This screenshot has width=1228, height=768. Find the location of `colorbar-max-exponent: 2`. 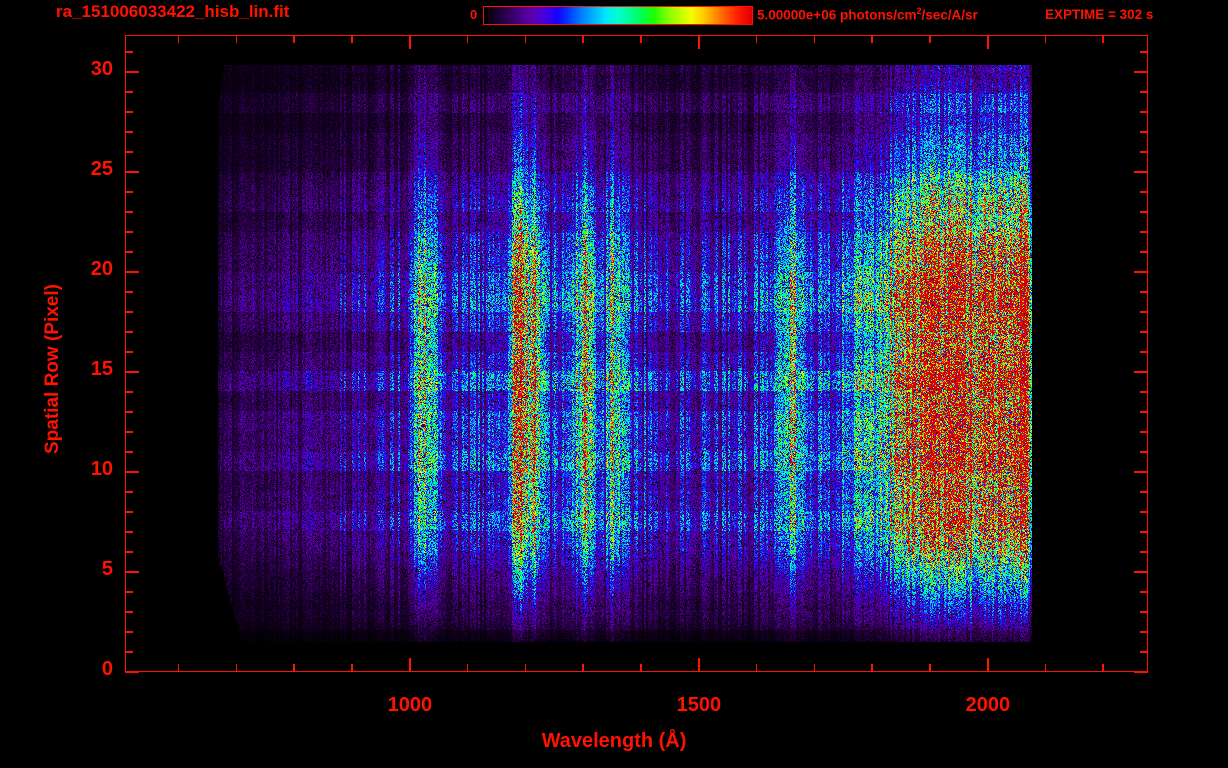

colorbar-max-exponent: 2 is located at coordinates (919, 11).